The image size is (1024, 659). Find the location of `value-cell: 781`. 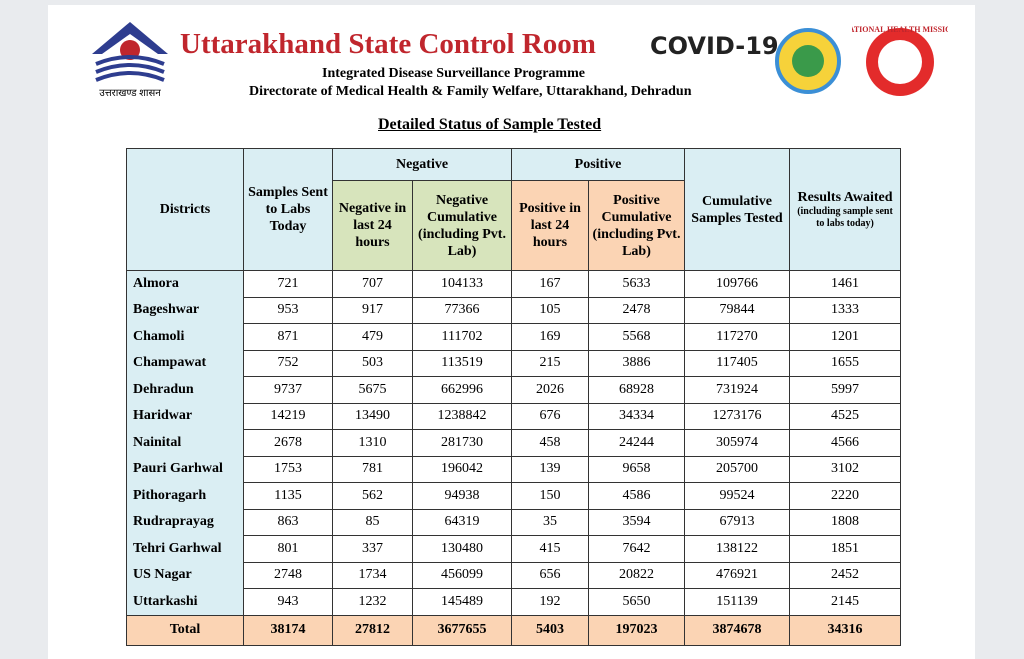

value-cell: 781 is located at coordinates (372, 469).